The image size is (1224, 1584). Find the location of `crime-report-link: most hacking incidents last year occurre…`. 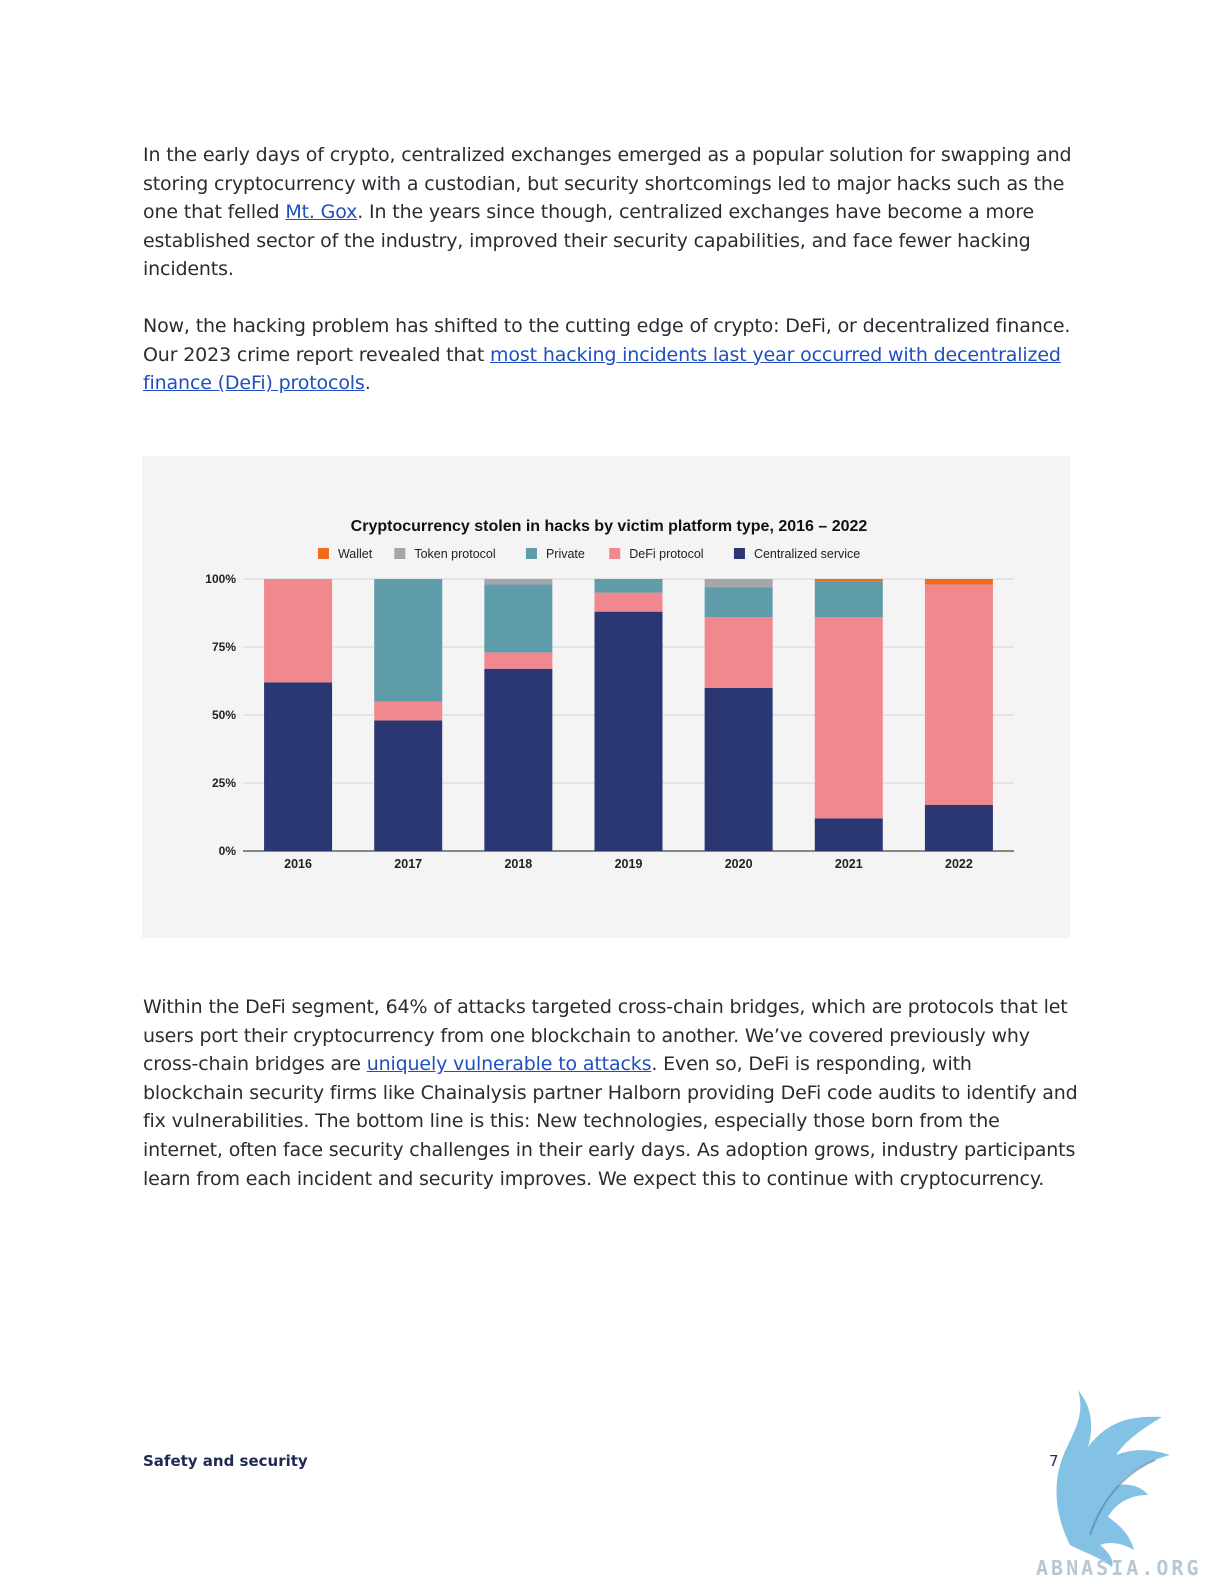

crime-report-link: most hacking incidents last year occurre… is located at coordinates (602, 369).